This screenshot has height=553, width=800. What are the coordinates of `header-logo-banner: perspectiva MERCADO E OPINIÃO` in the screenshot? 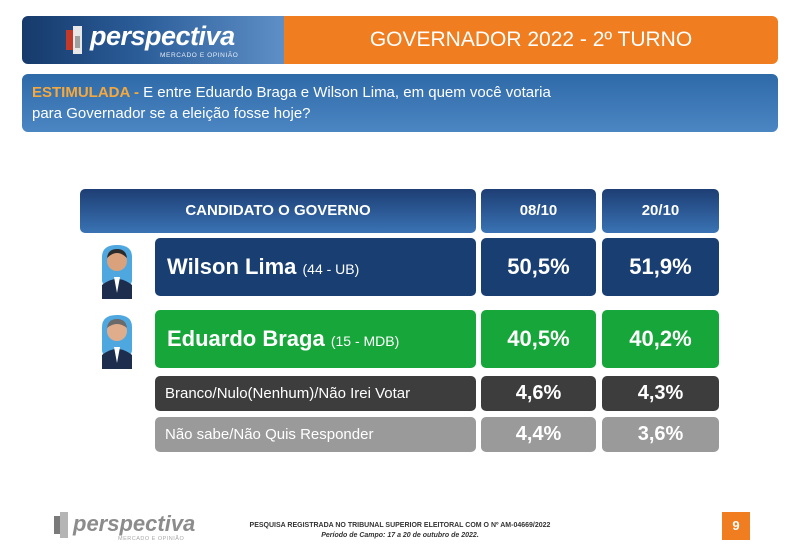 It's located at (153, 40).